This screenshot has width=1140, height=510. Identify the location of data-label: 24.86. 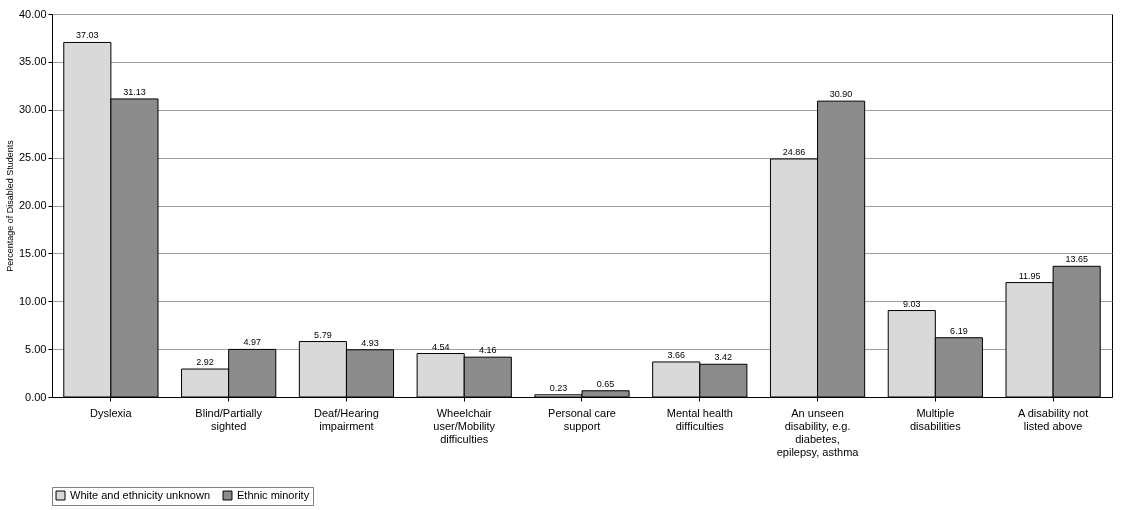
(794, 151).